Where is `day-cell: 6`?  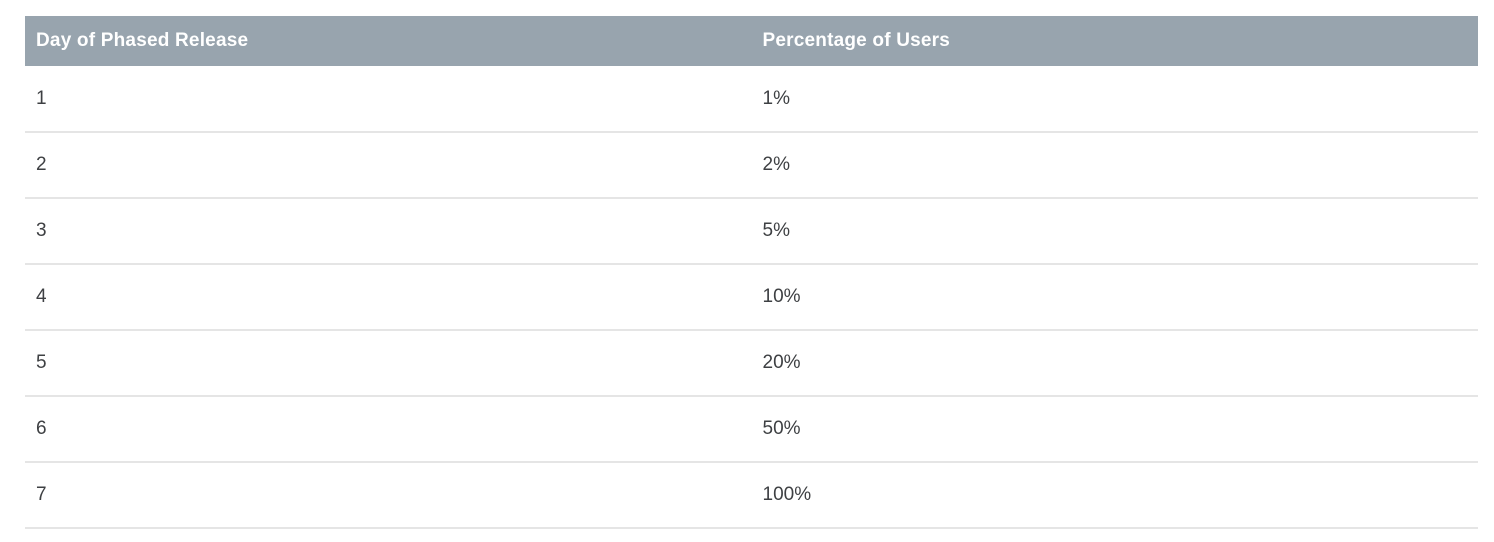 day-cell: 6 is located at coordinates (388, 429).